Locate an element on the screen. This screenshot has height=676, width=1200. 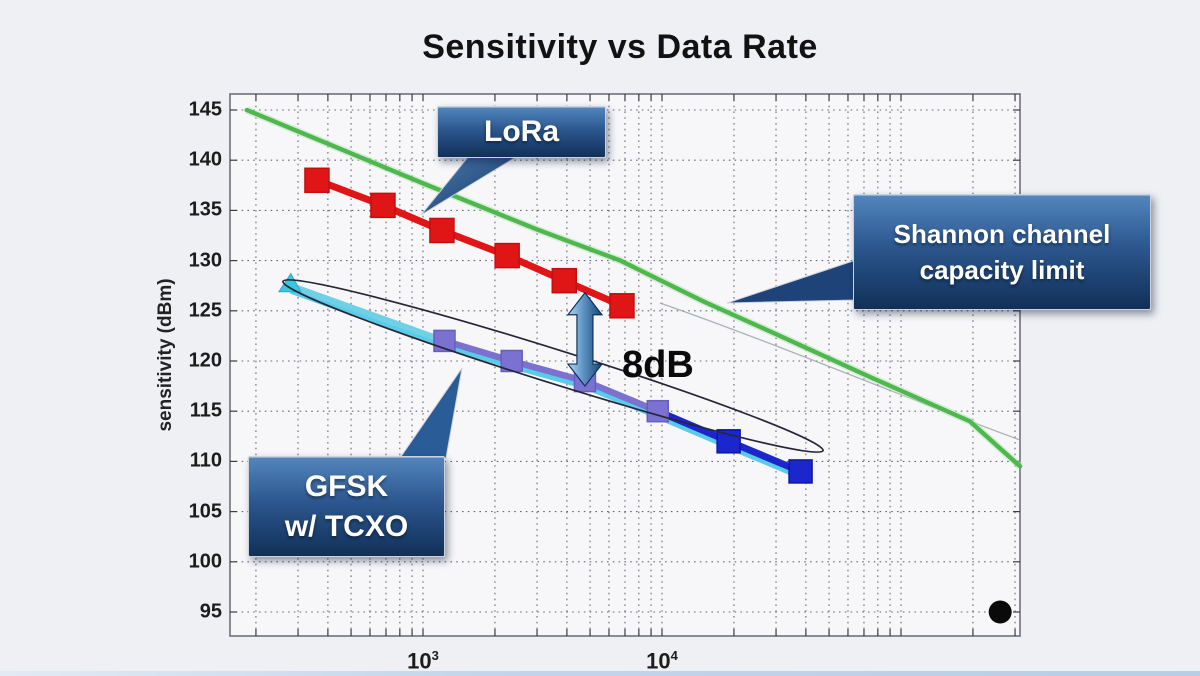
callout-gfsk: GFSK w/ TCXO is located at coordinates (346, 506).